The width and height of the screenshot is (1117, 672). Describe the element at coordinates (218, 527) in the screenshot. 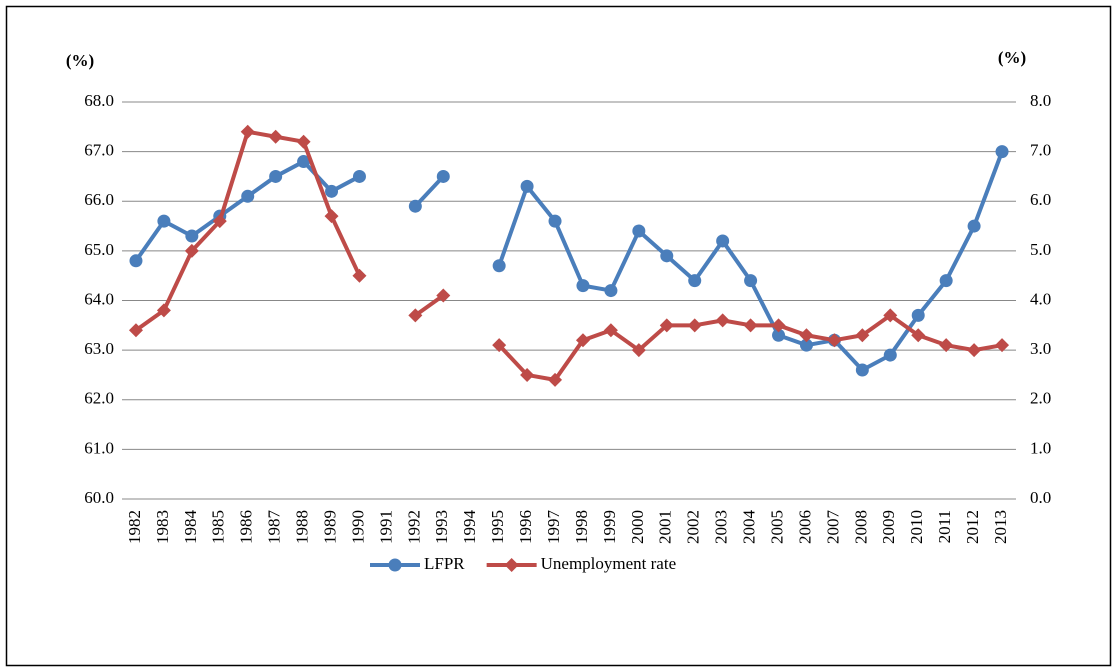

I see `x-tick-label: 1985` at that location.